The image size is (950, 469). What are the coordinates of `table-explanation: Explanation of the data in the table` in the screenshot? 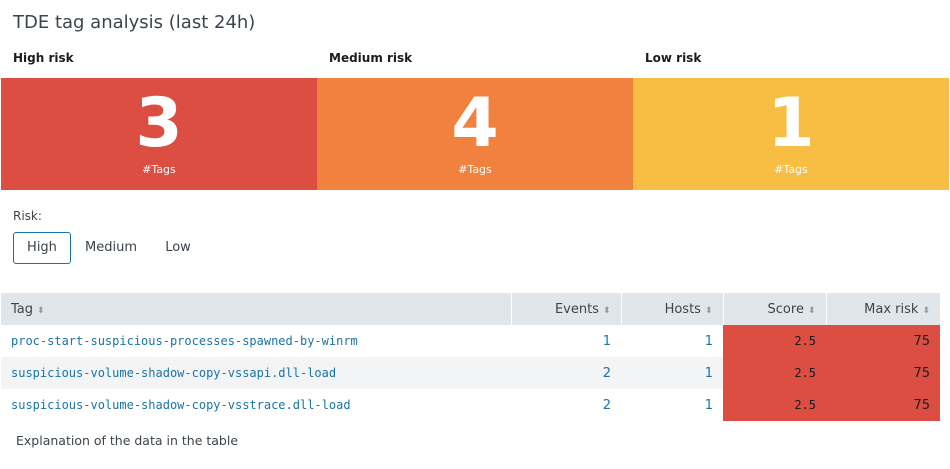 It's located at (127, 440).